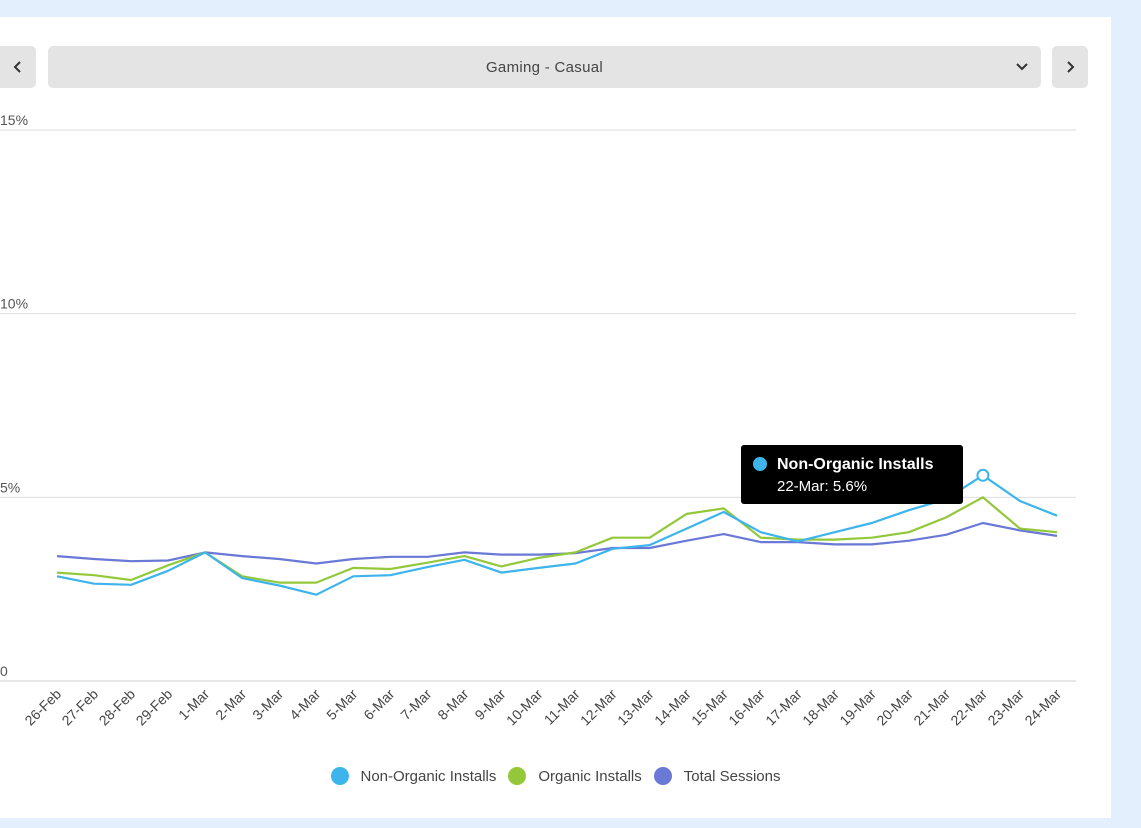  What do you see at coordinates (154, 707) in the screenshot?
I see `x-tick-label: 29-Feb` at bounding box center [154, 707].